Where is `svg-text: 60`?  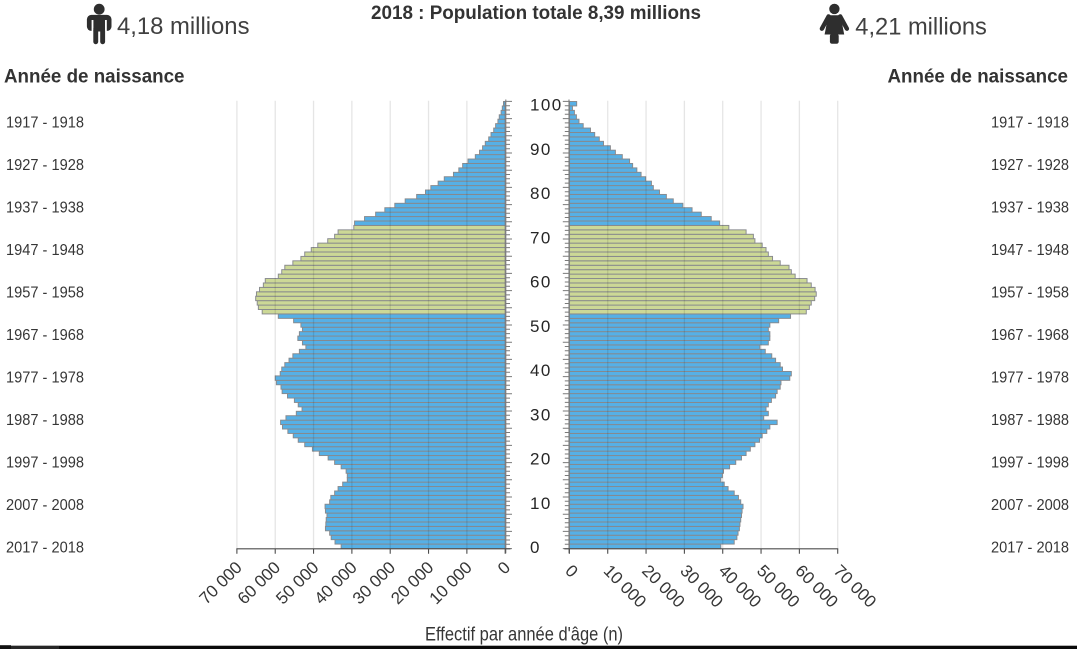 svg-text: 60 is located at coordinates (541, 282).